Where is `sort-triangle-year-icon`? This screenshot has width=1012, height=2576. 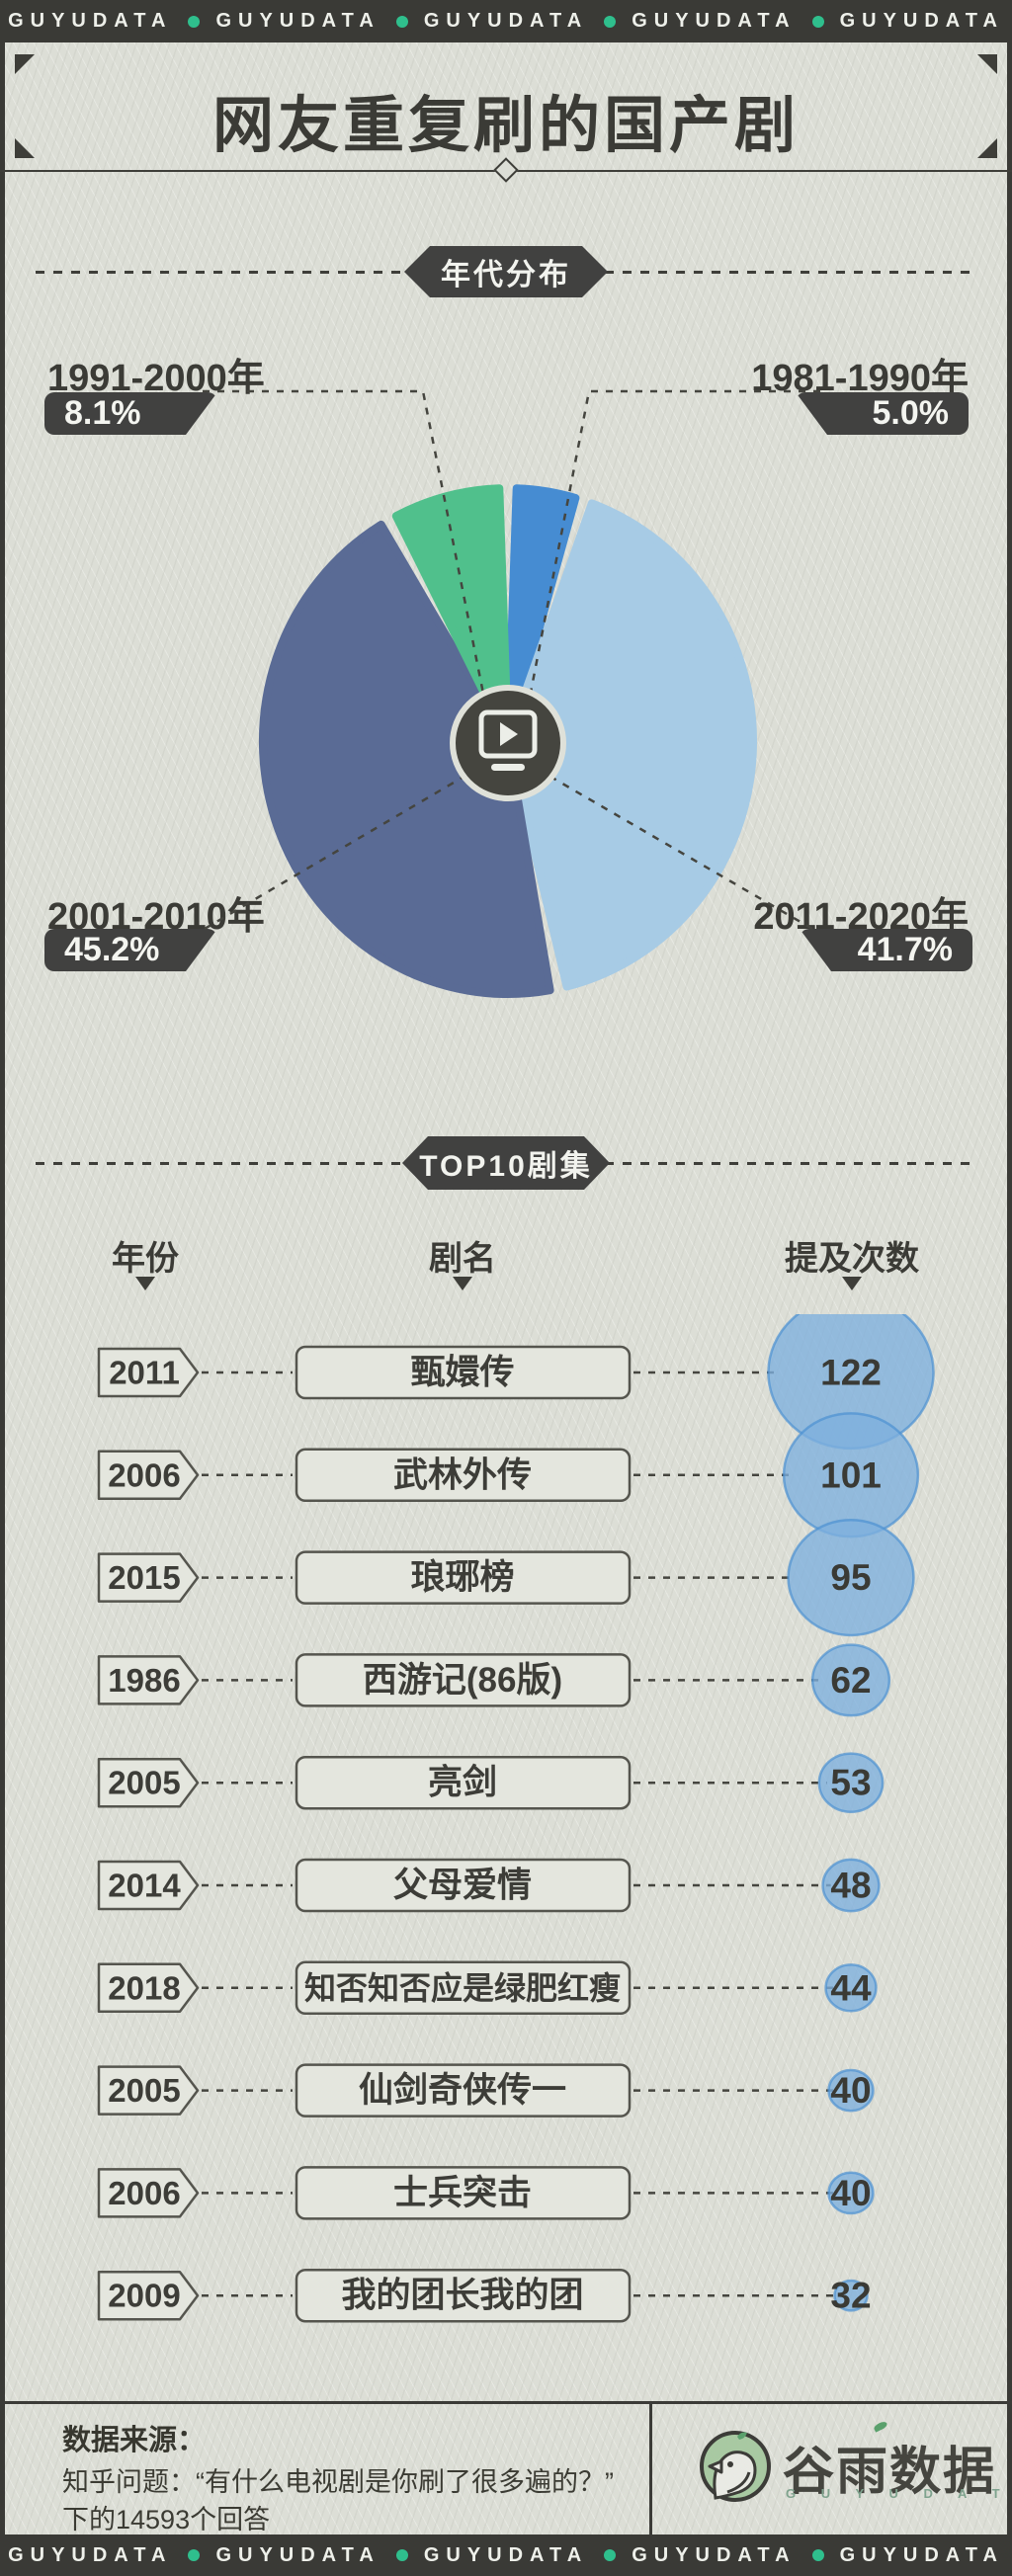 sort-triangle-year-icon is located at coordinates (145, 1283).